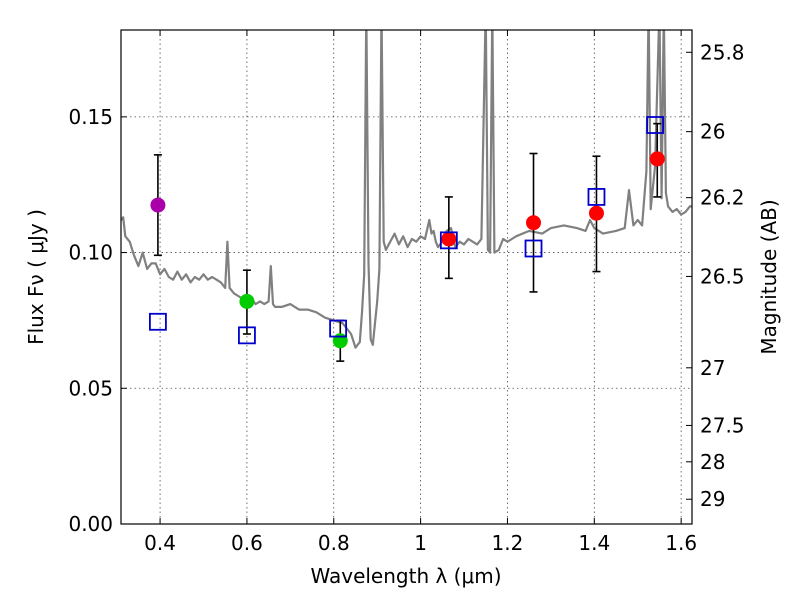 The width and height of the screenshot is (800, 600). I want to click on y-tick-label: 0.10, so click(90, 253).